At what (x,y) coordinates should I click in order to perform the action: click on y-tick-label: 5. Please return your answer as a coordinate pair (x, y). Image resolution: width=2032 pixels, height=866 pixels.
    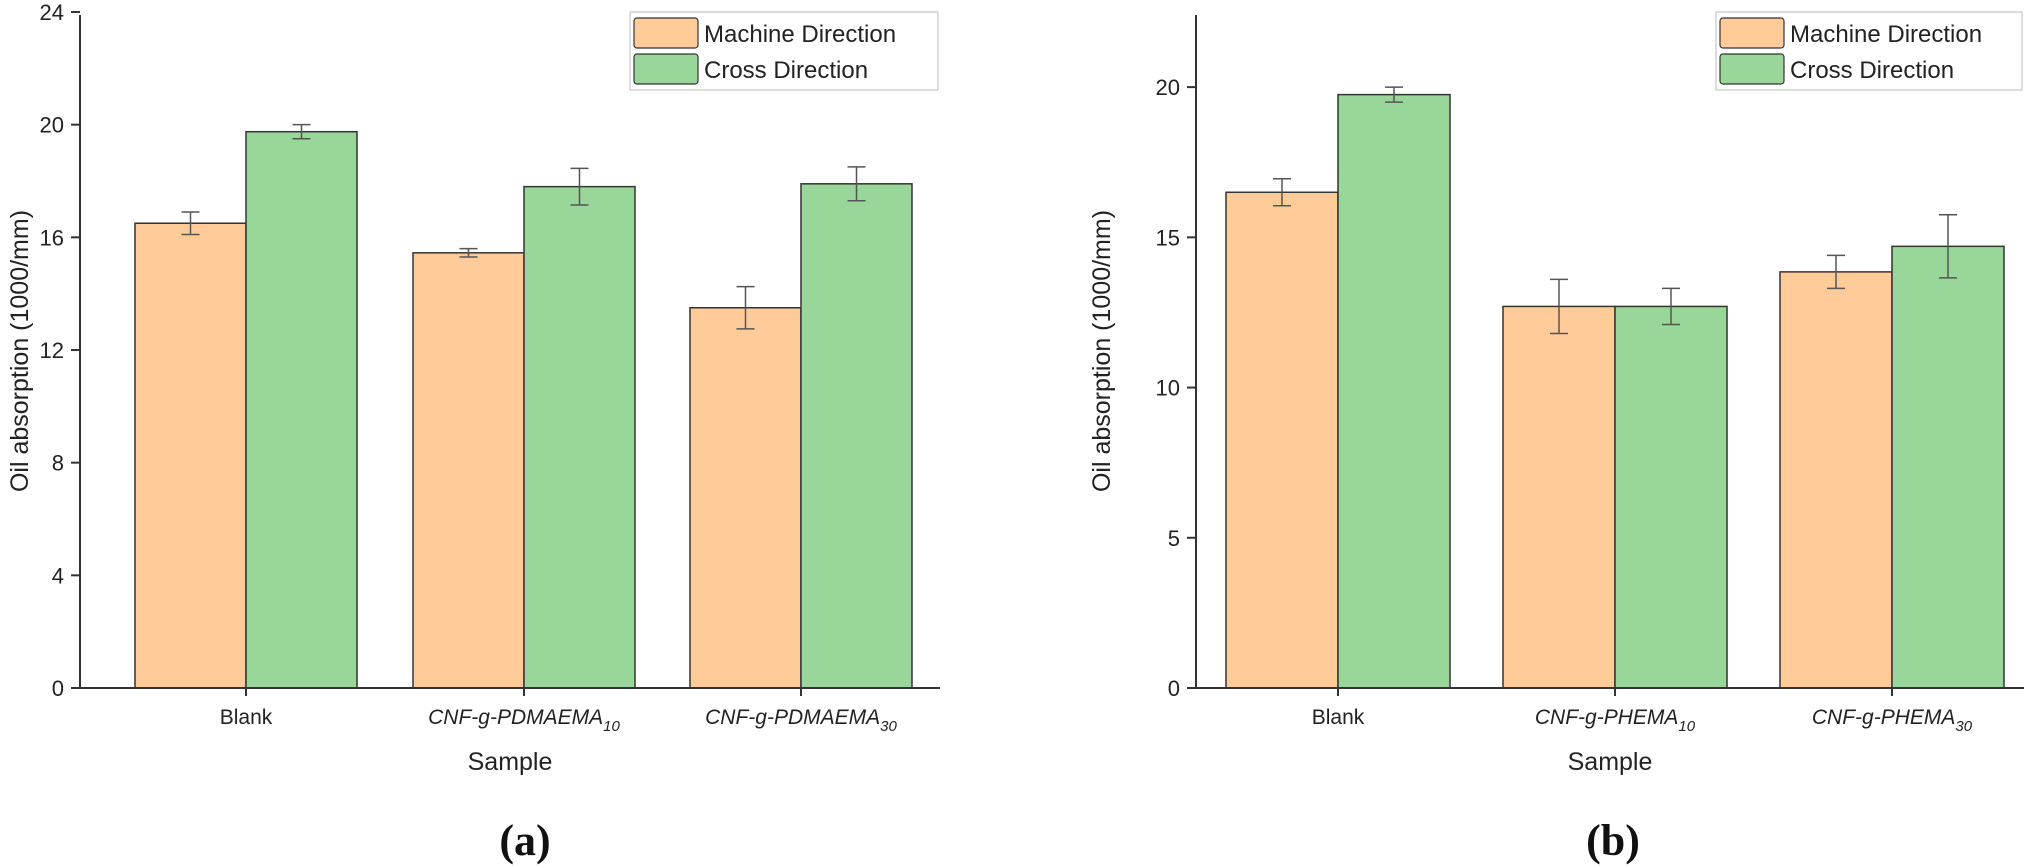
    Looking at the image, I should click on (1174, 538).